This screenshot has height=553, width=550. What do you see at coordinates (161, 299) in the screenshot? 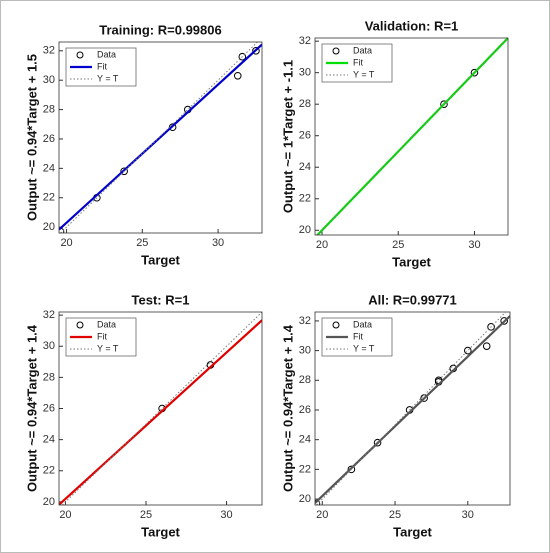
I see `panel-title: Test: R=1` at bounding box center [161, 299].